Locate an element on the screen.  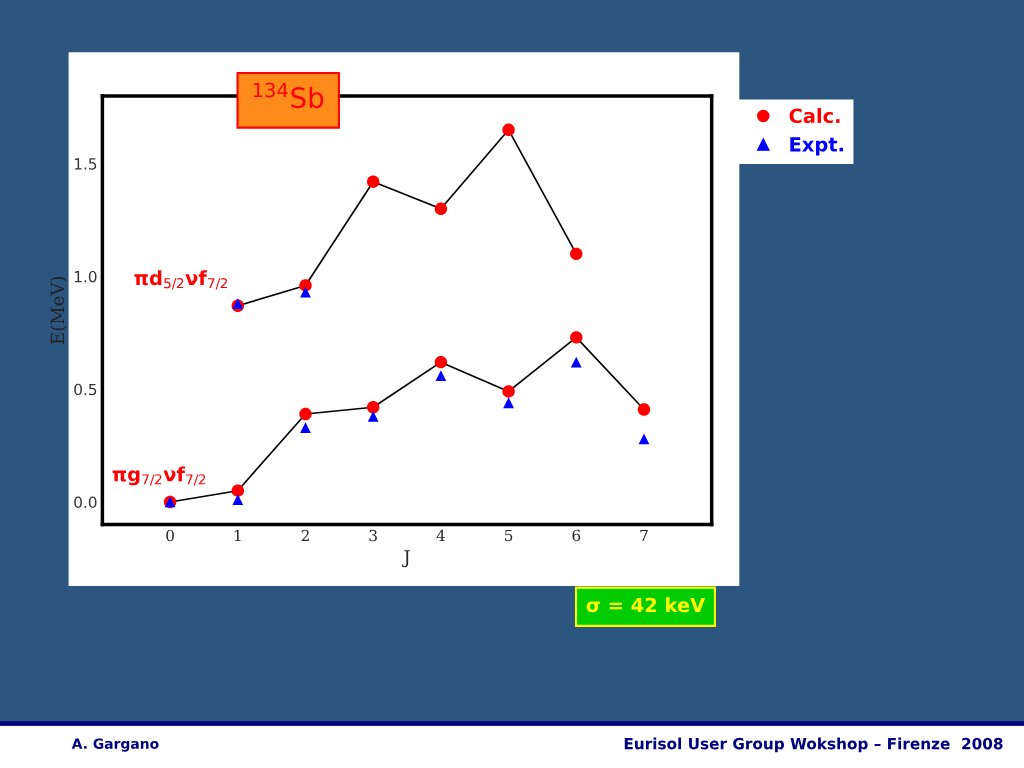
x-tick-label: 3 is located at coordinates (373, 535).